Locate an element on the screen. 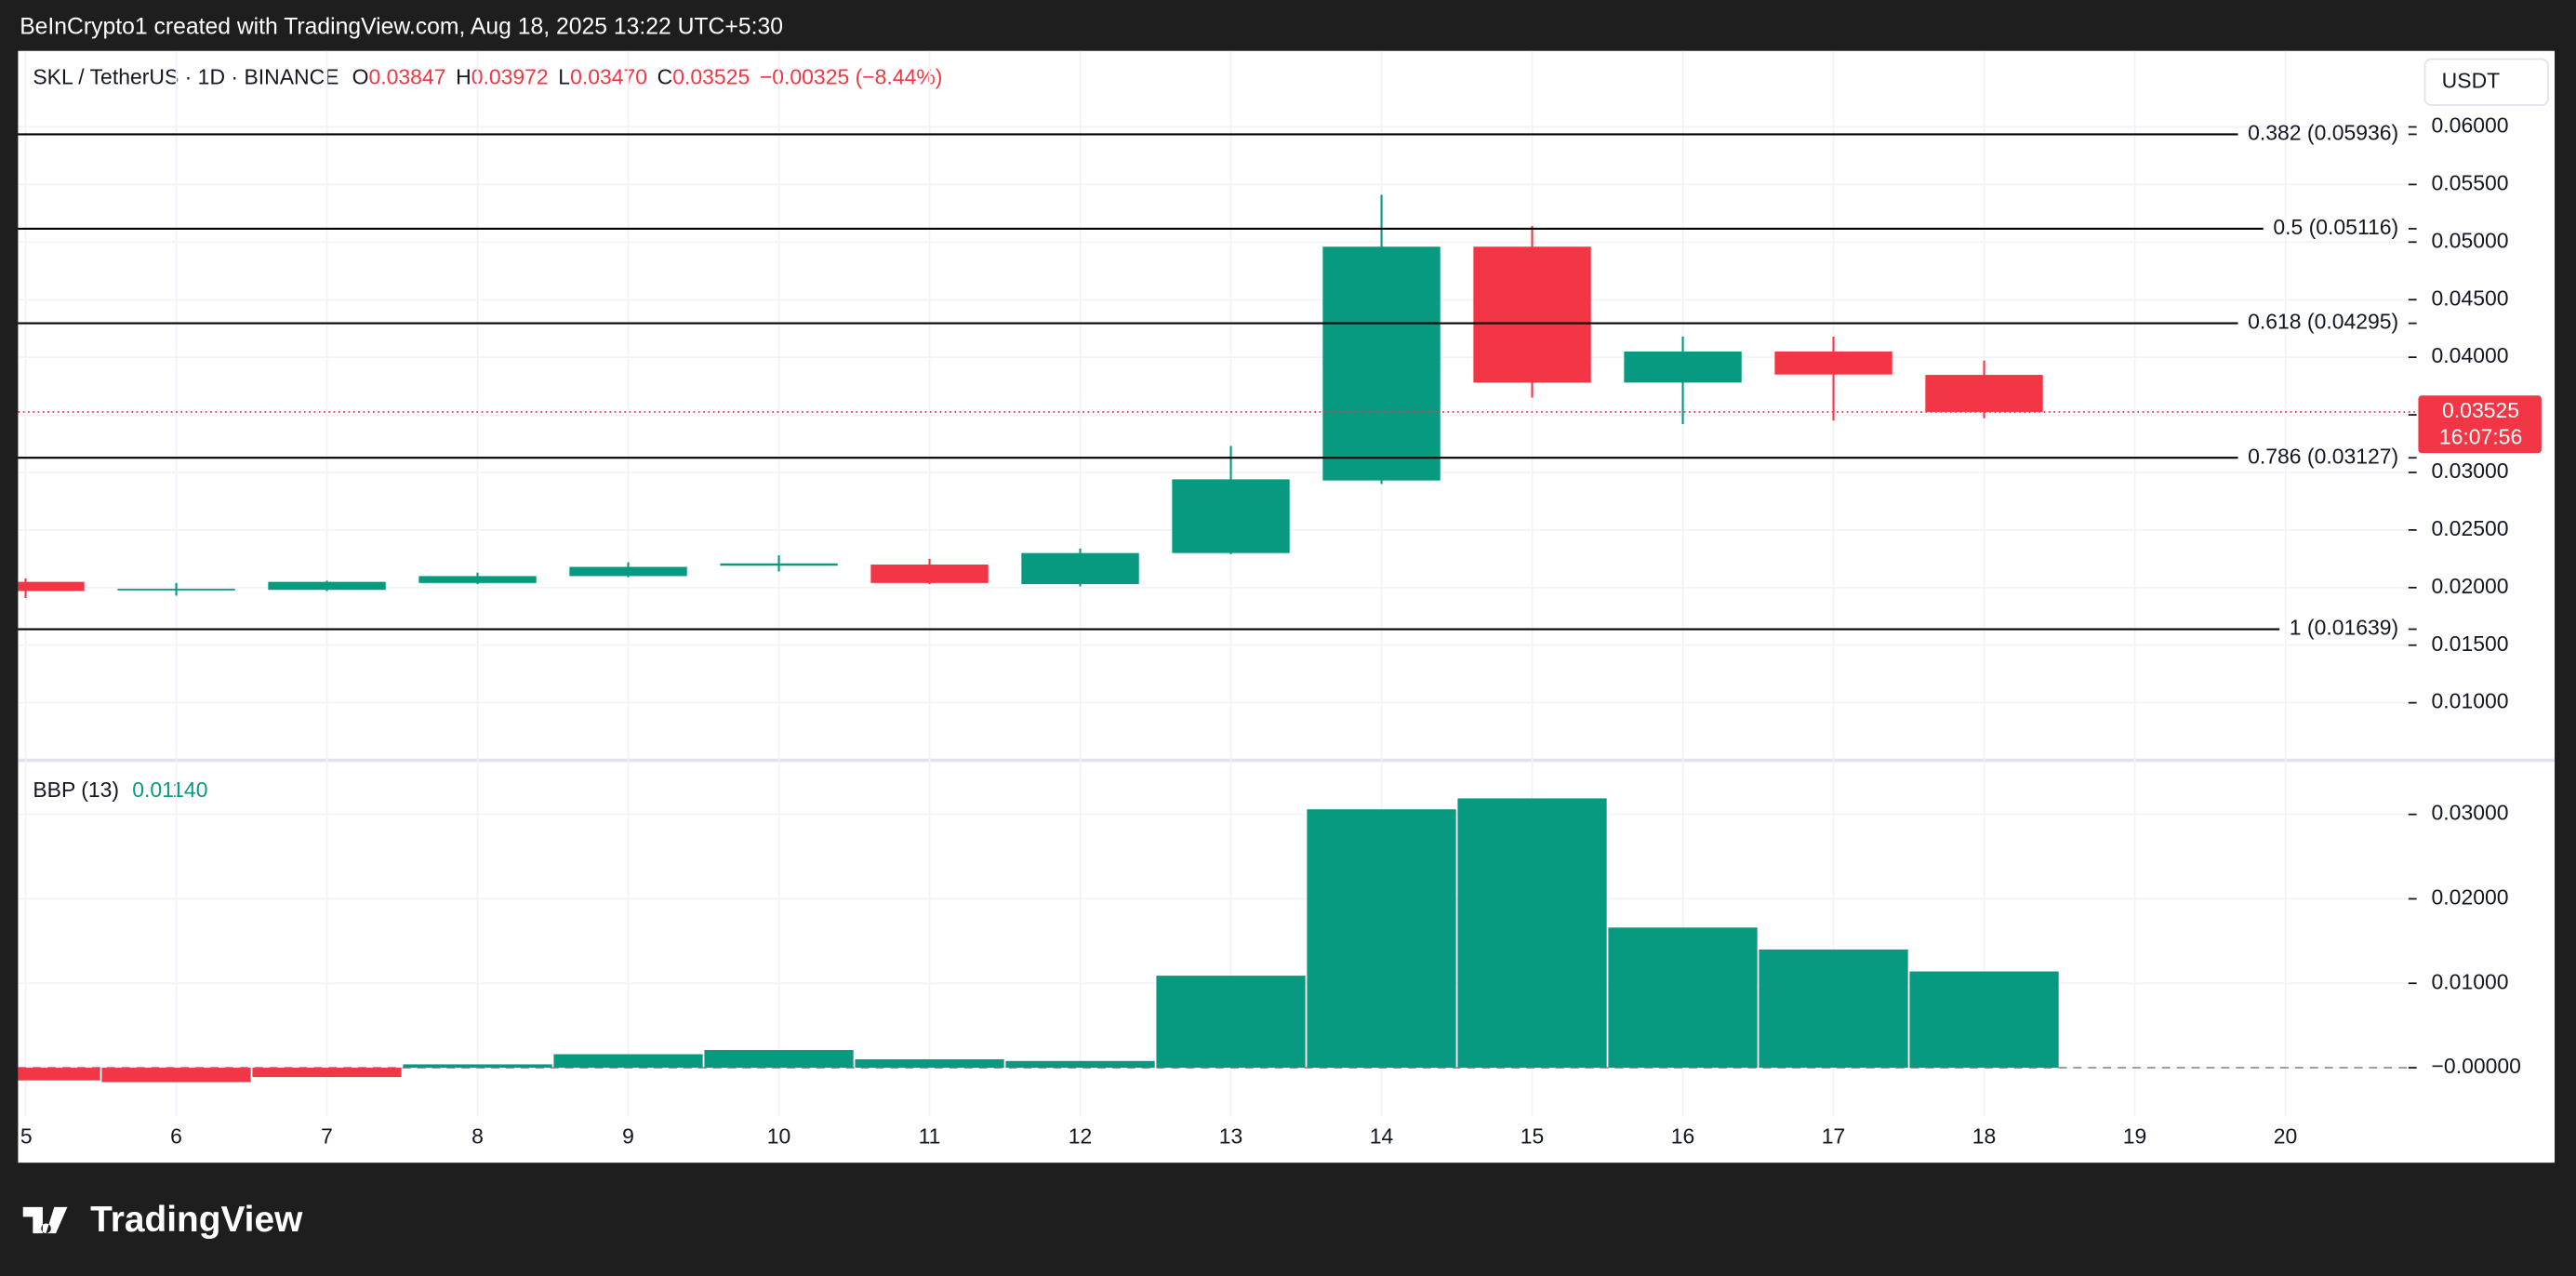 This screenshot has height=1276, width=2576. indicator-title: BBP (13) is located at coordinates (76, 790).